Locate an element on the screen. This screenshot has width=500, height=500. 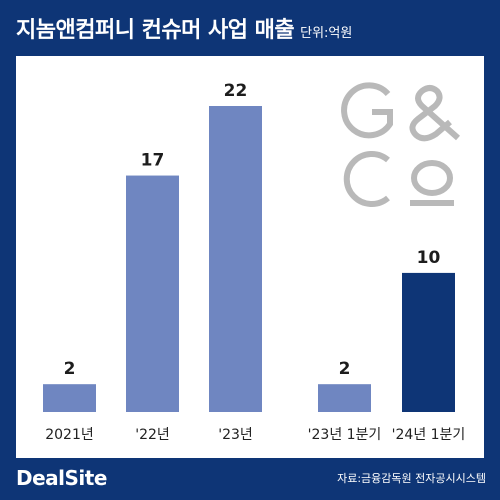
brand-logo: DealSite is located at coordinates (61, 478).